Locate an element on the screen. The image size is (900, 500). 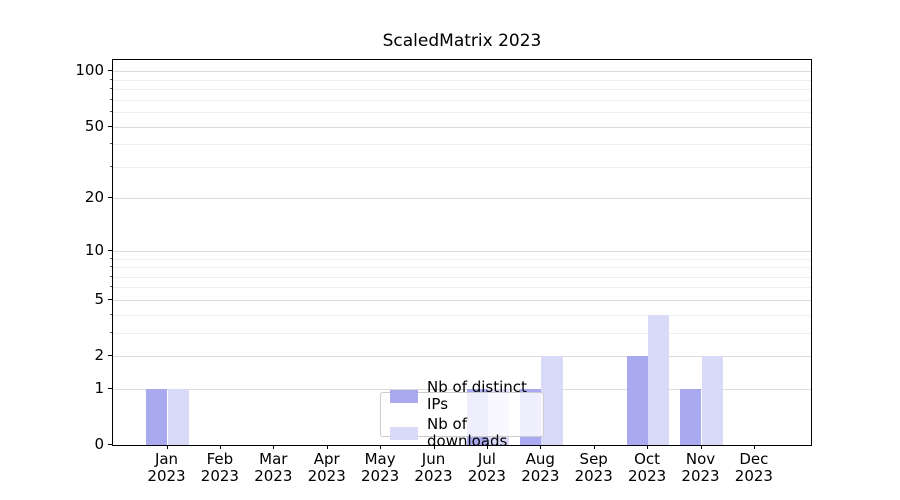
legend: Nb of distinct IPs Nb of downloads is located at coordinates (462, 414).